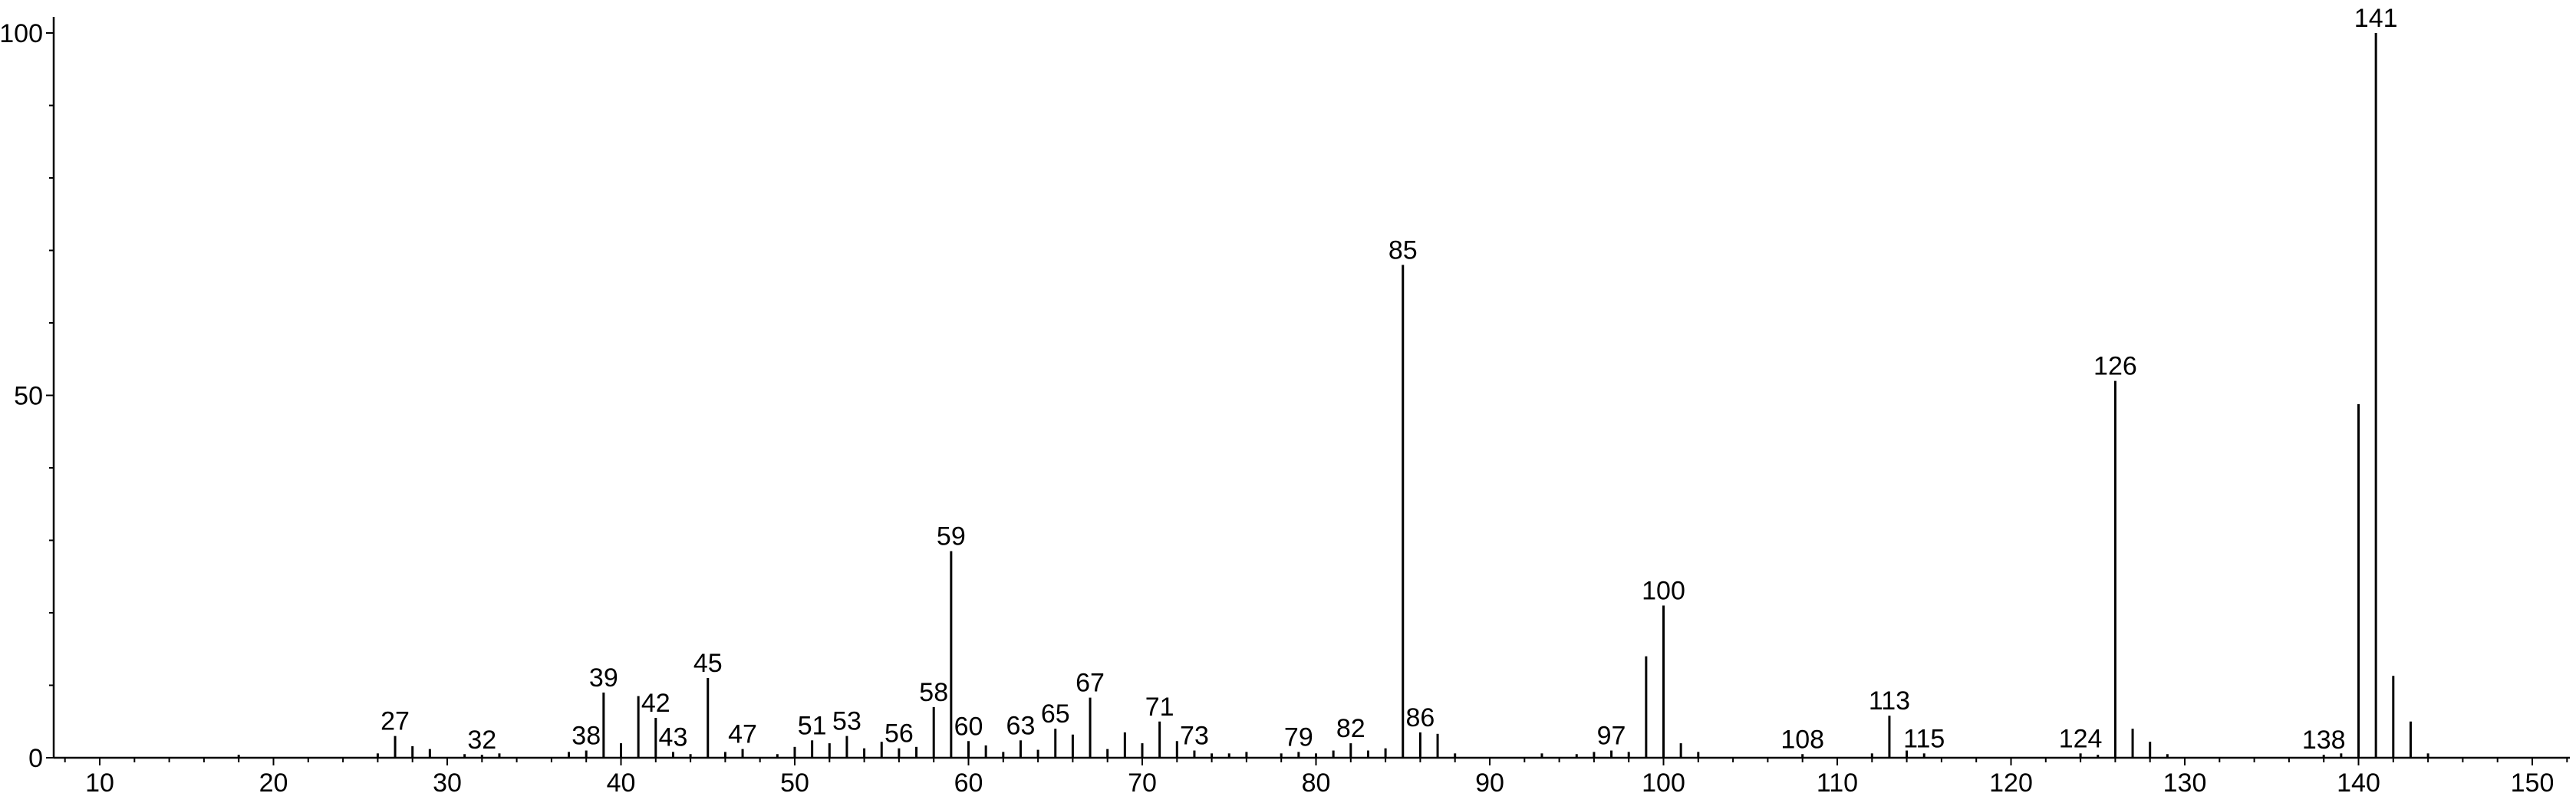 This screenshot has width=2576, height=803. I want to click on x-tick-label: 90, so click(1489, 783).